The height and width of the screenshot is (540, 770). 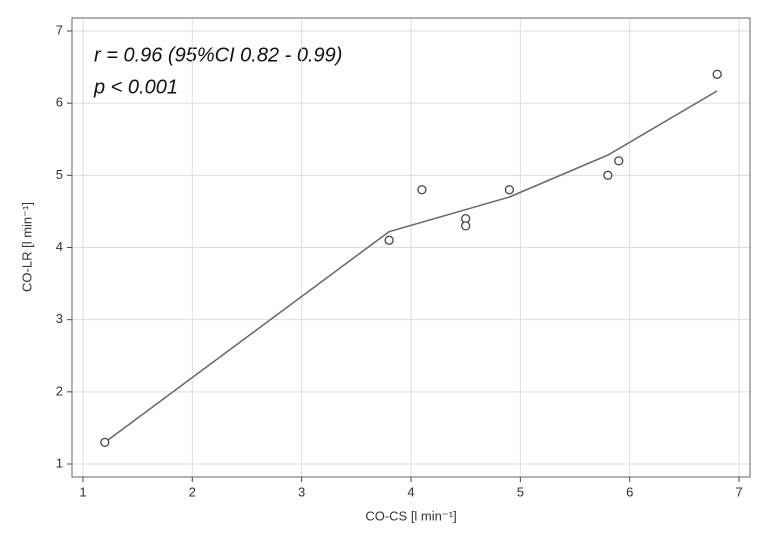 I want to click on annotation: p < 0.001, so click(x=135, y=87).